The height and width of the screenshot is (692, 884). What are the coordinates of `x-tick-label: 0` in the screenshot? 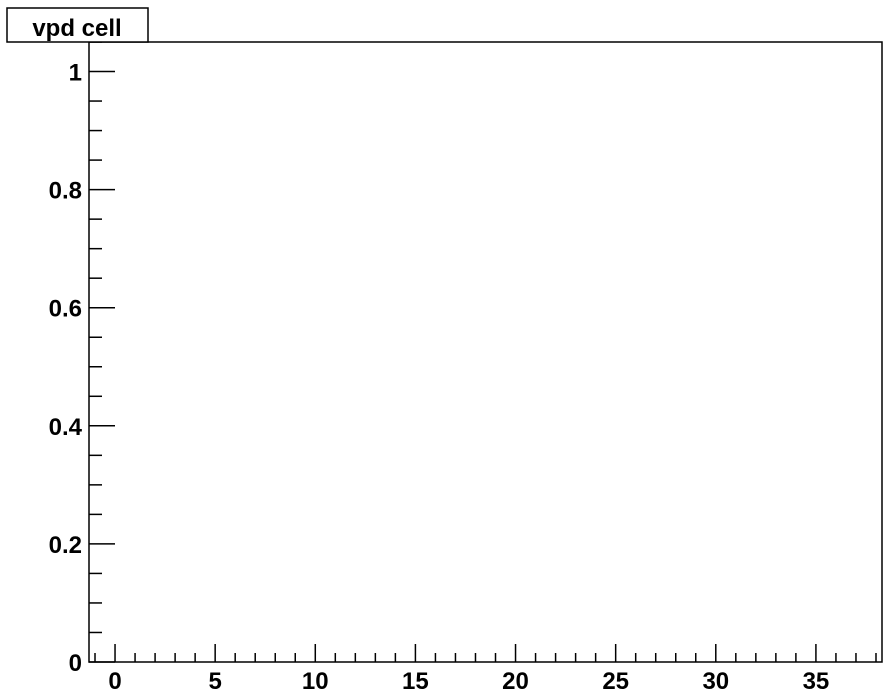 It's located at (114, 680).